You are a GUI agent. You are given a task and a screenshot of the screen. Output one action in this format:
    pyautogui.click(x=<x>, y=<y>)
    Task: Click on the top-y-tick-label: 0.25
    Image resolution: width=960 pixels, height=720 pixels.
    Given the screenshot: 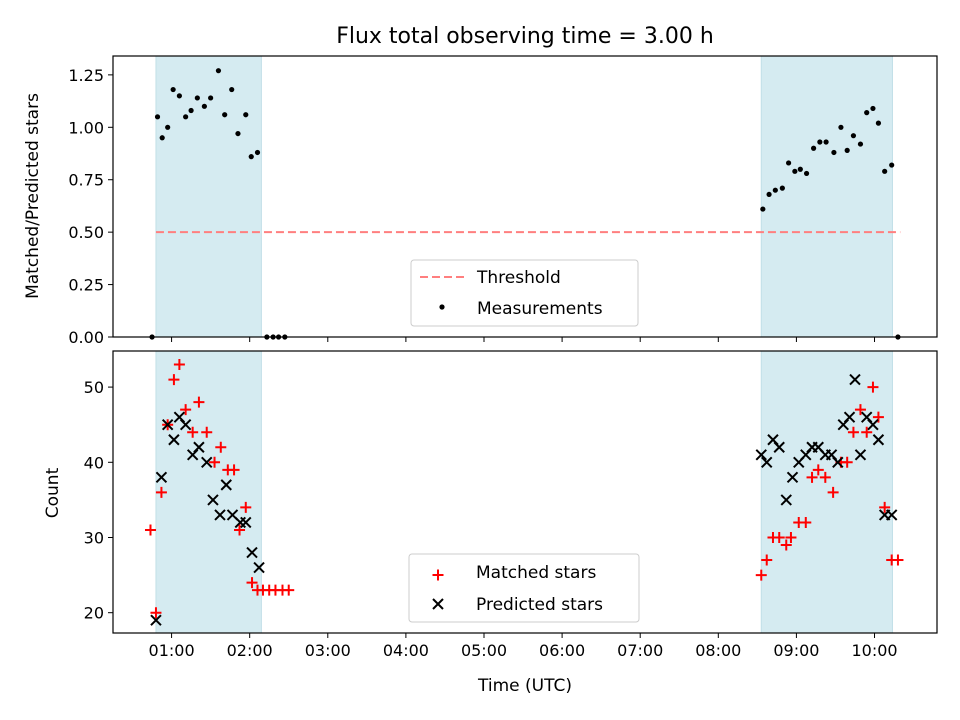 What is the action you would take?
    pyautogui.click(x=86, y=285)
    